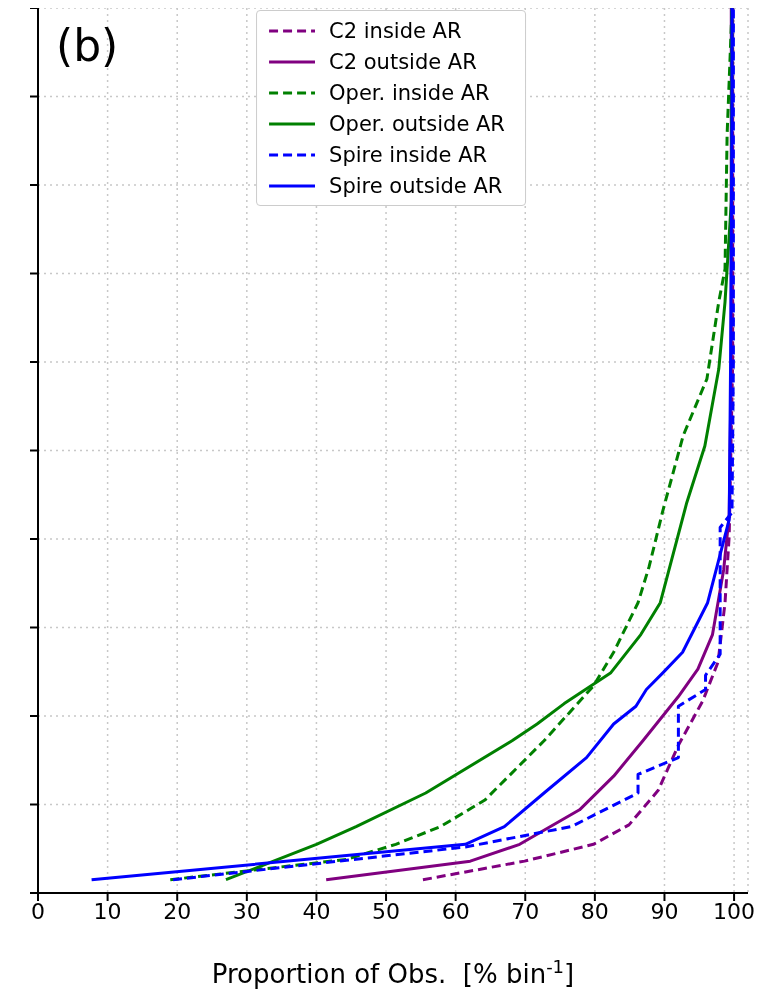 The height and width of the screenshot is (1001, 768). I want to click on annotation: (b), so click(87, 45).